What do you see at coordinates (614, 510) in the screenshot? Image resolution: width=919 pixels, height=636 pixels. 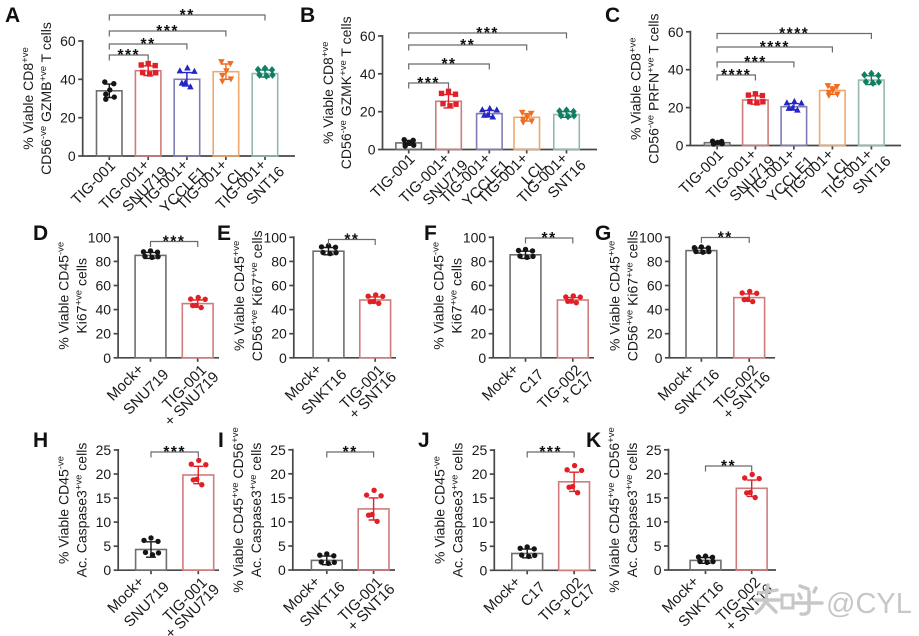 I see `svg-text: % Viable CD45+ve CD56+ve` at bounding box center [614, 510].